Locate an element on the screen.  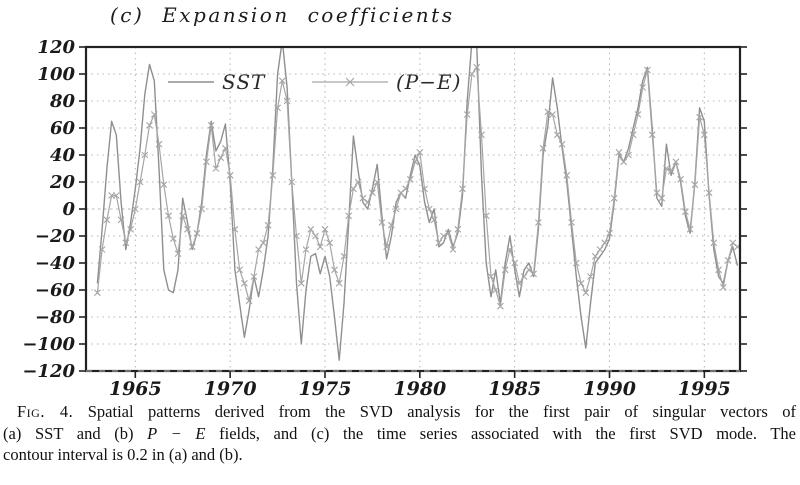
legend-sst-label: SST is located at coordinates (244, 82).